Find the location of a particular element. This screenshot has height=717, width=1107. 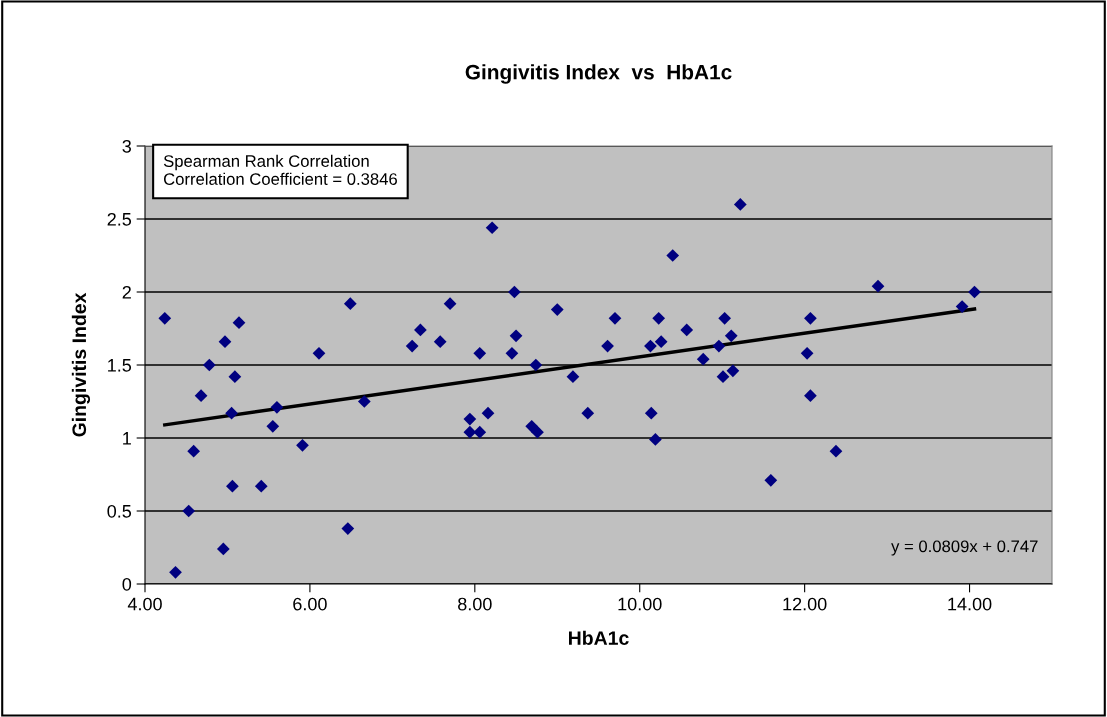

y-tick-label: 1 is located at coordinates (127, 438).